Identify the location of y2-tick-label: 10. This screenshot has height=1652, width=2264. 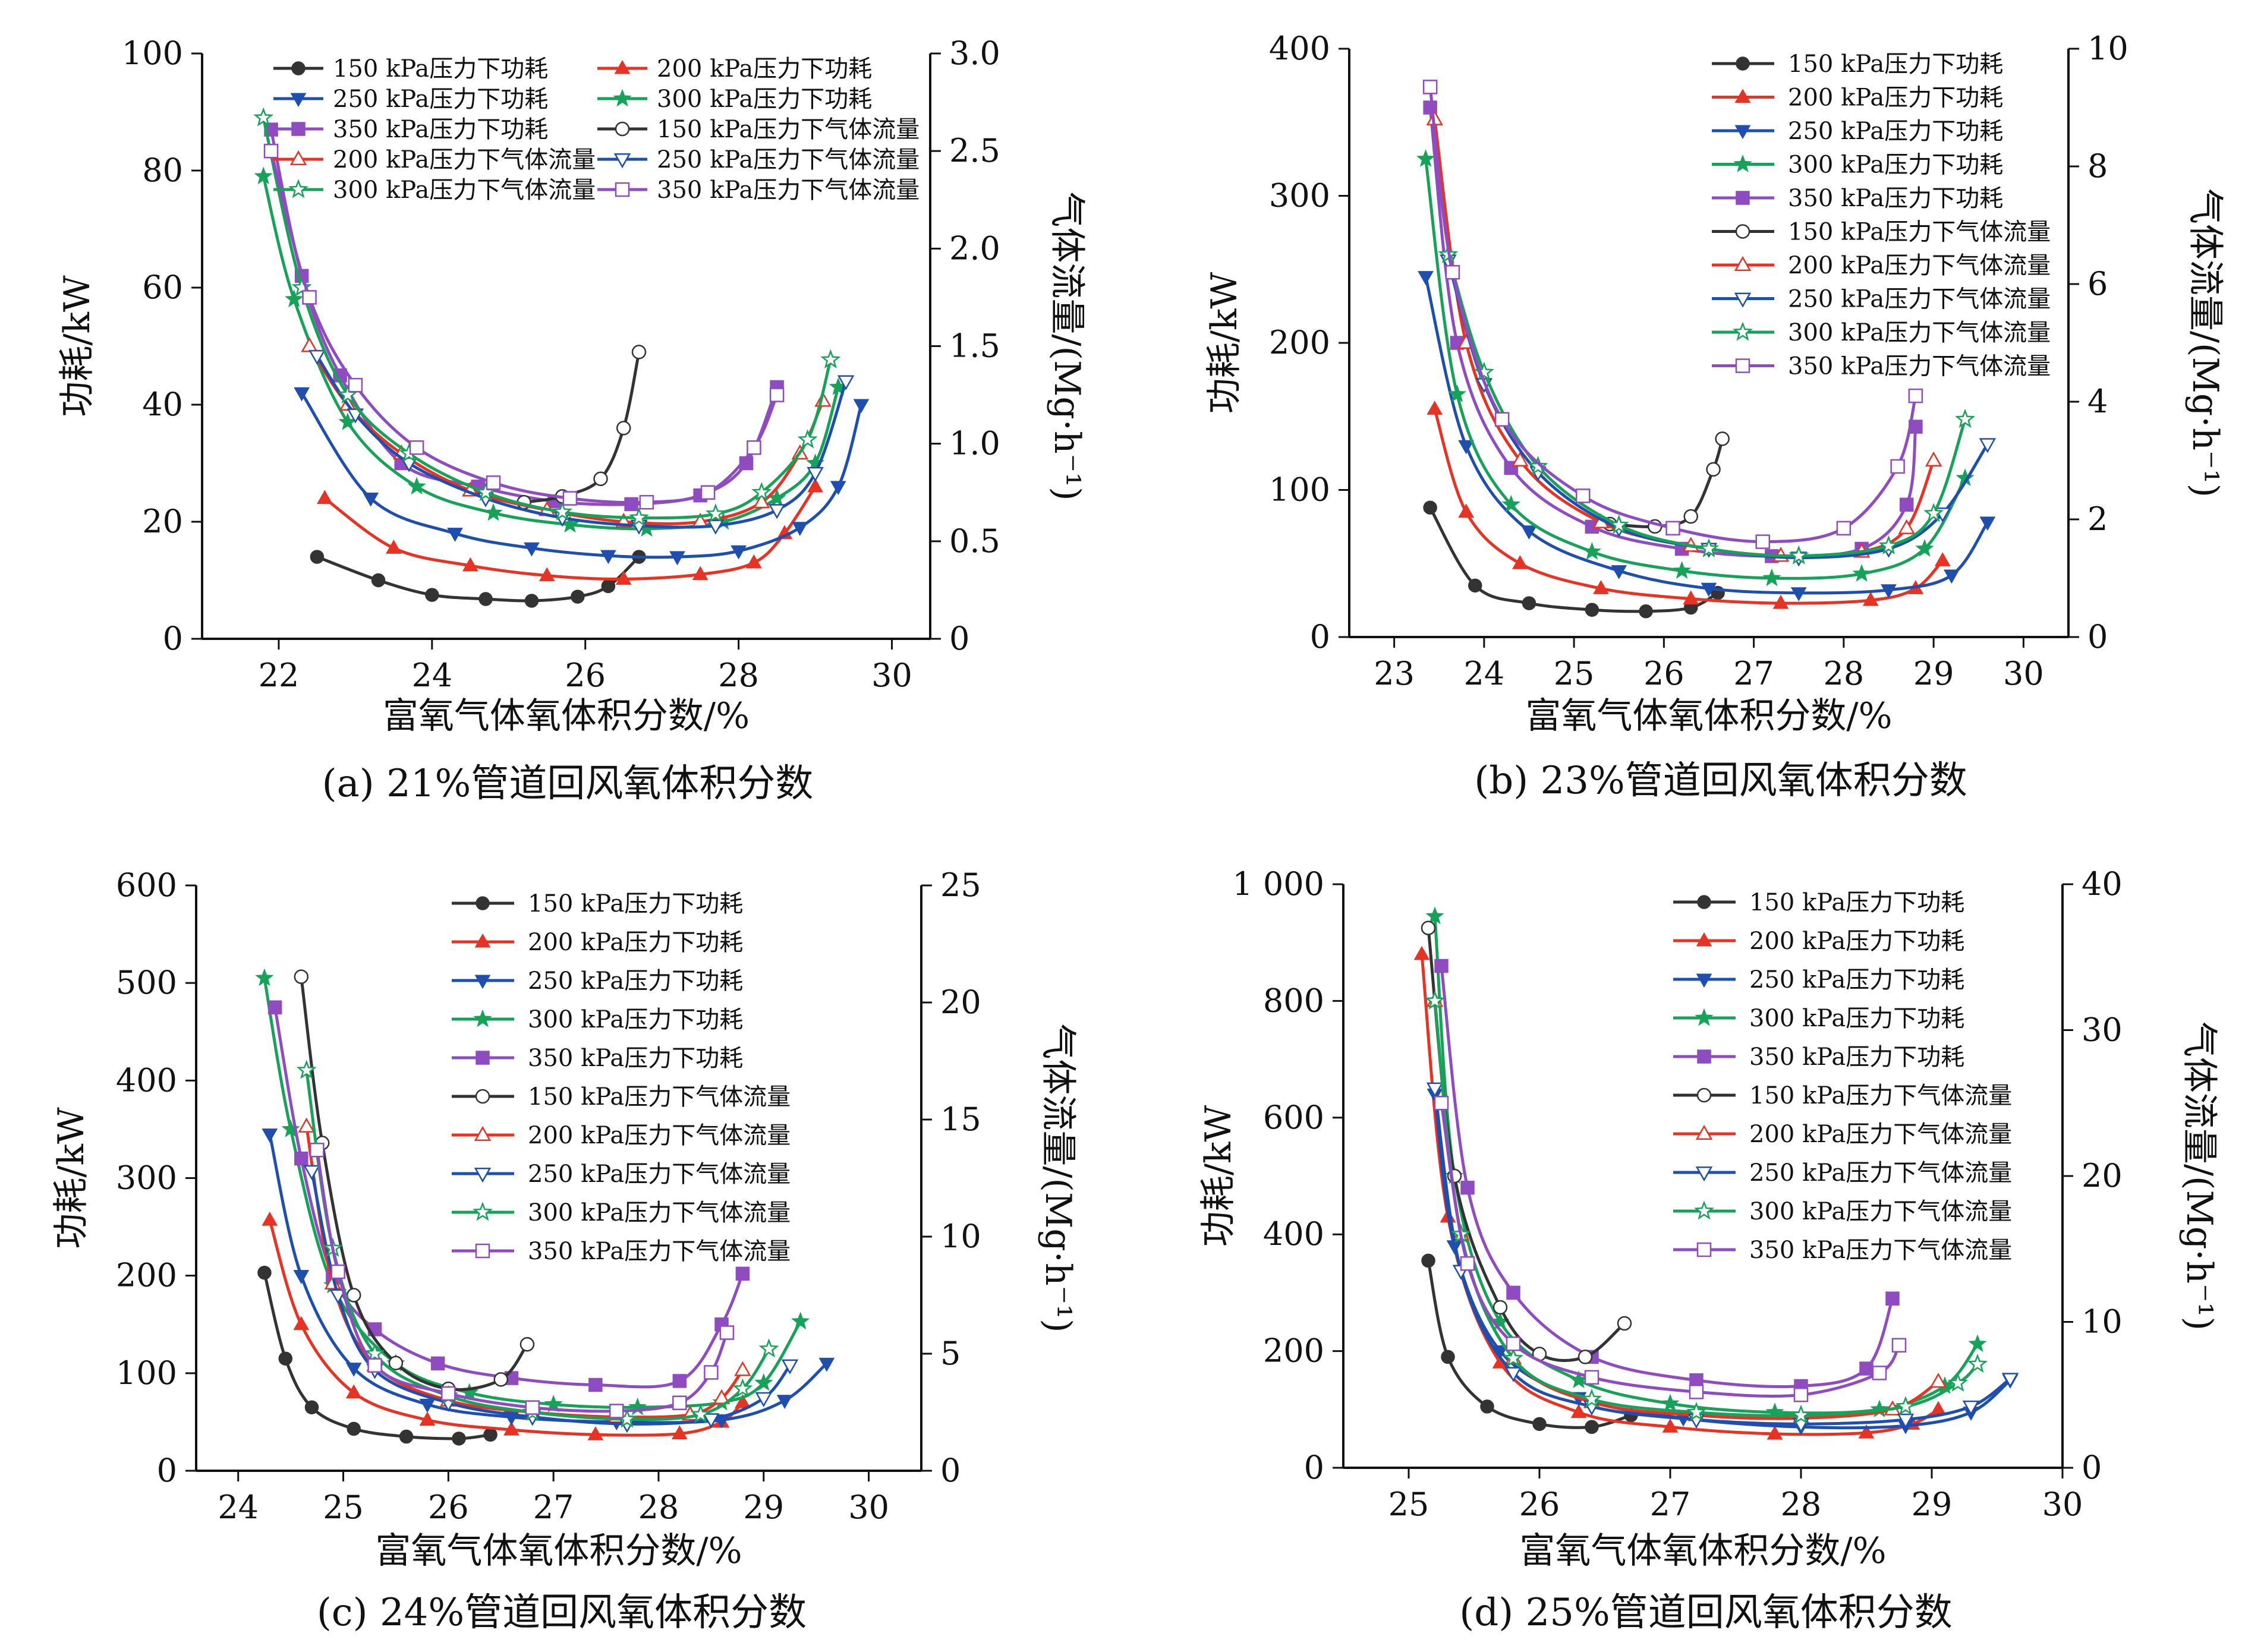
(2102, 1322).